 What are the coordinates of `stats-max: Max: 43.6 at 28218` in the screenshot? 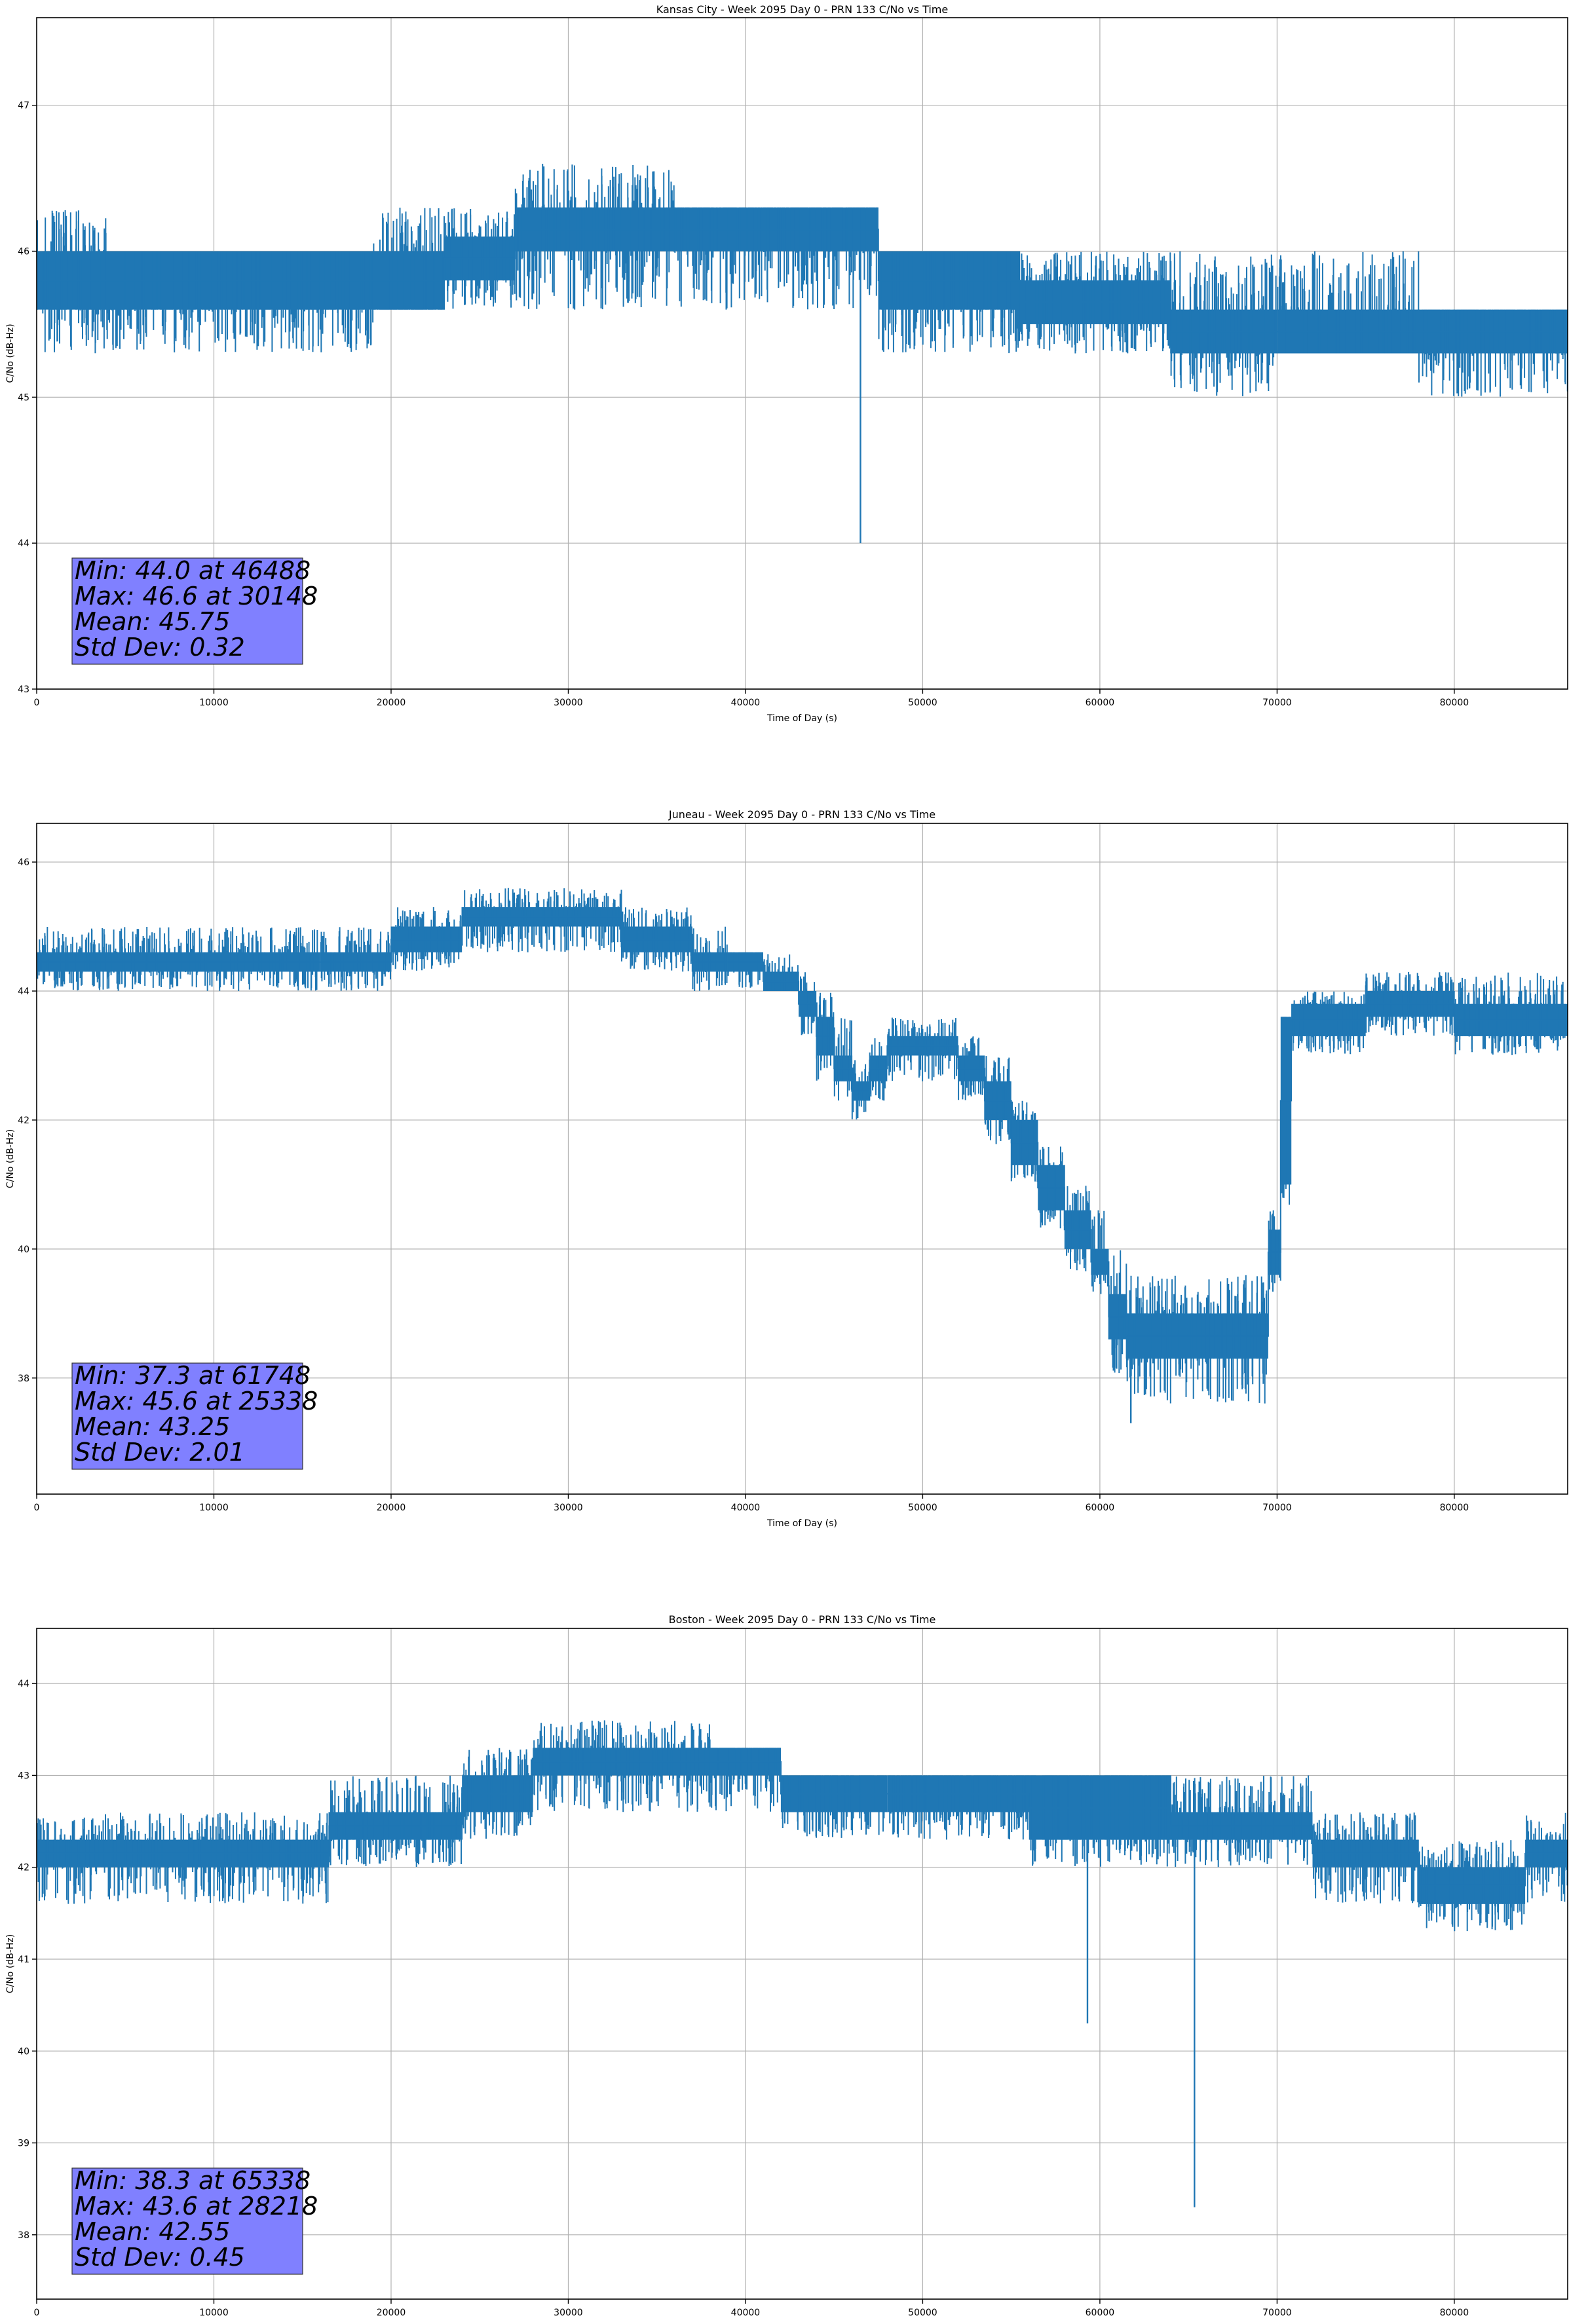 It's located at (196, 2206).